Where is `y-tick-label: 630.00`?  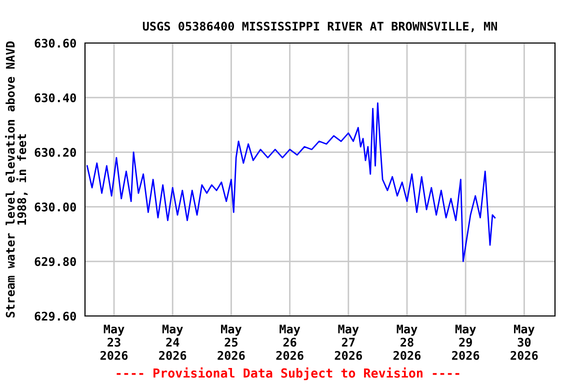
y-tick-label: 630.00 is located at coordinates (55, 207).